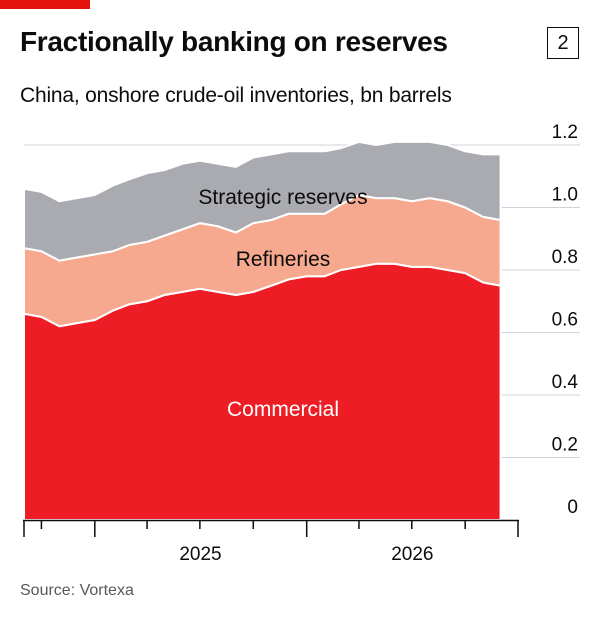 The image size is (600, 618). I want to click on accent-bar, so click(45, 4).